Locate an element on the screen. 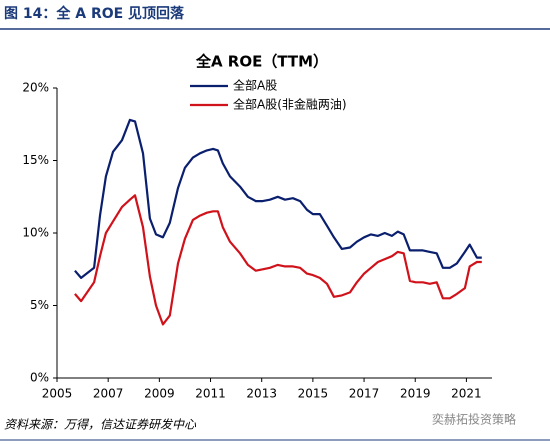  header: 图 14：全 A ROE 见顶回落 is located at coordinates (94, 13).